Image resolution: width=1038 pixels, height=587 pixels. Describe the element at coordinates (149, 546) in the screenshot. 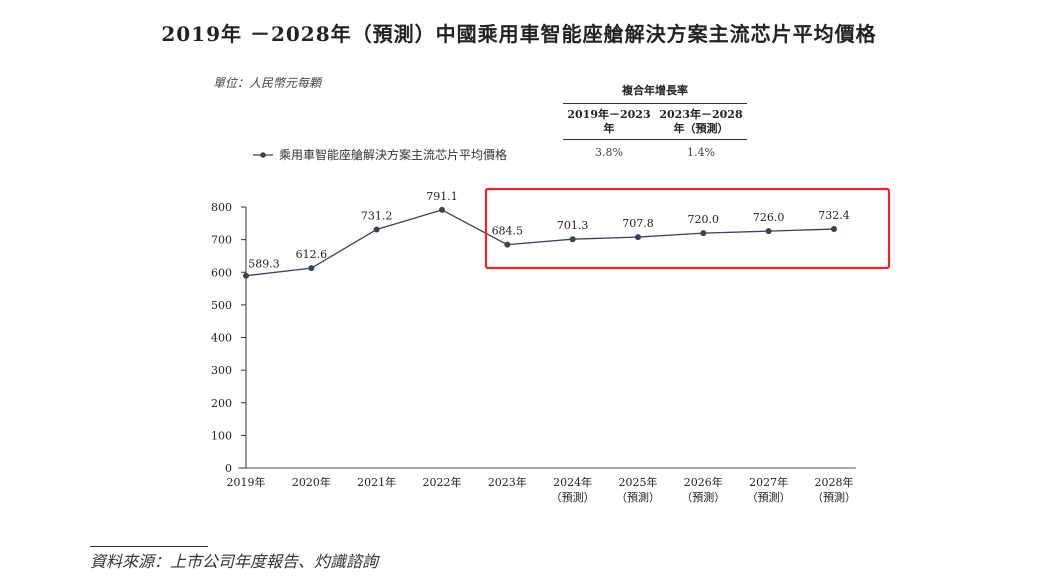

I see `source-divider` at that location.